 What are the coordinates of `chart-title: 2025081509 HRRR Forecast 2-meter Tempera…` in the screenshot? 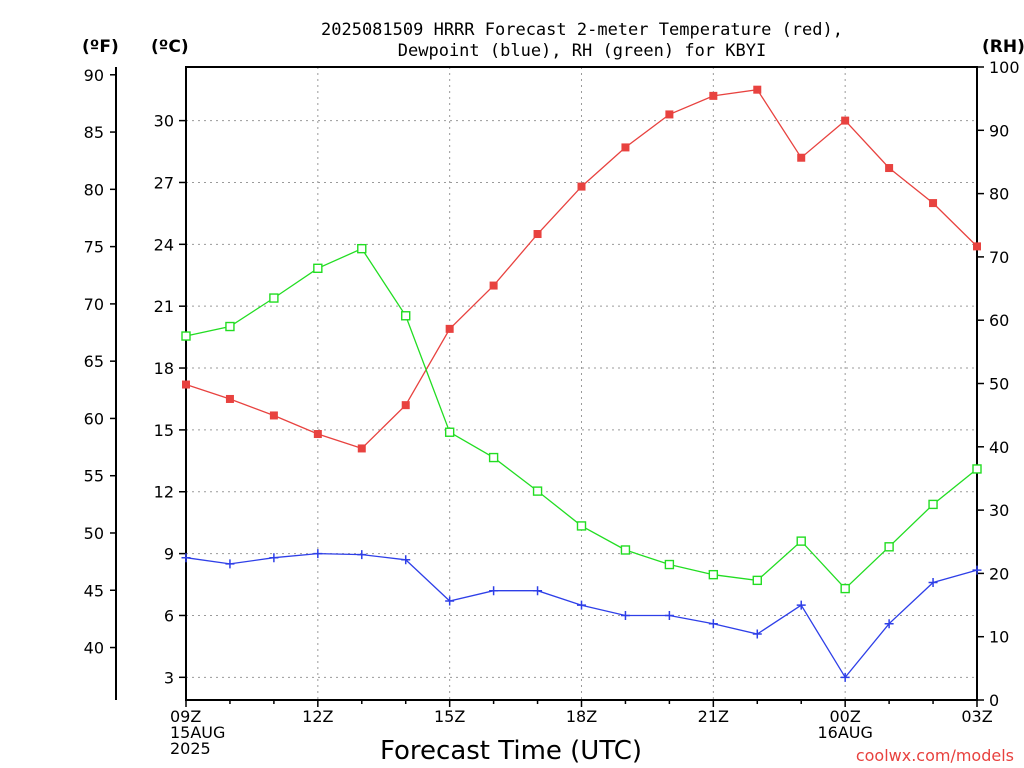 It's located at (582, 40).